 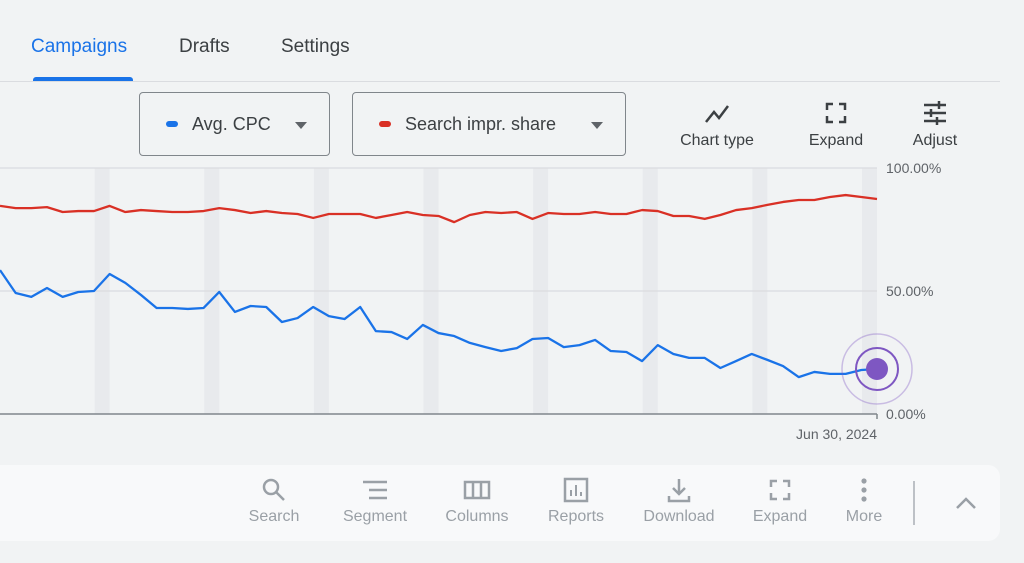 I want to click on table-toolbar, so click(x=500, y=503).